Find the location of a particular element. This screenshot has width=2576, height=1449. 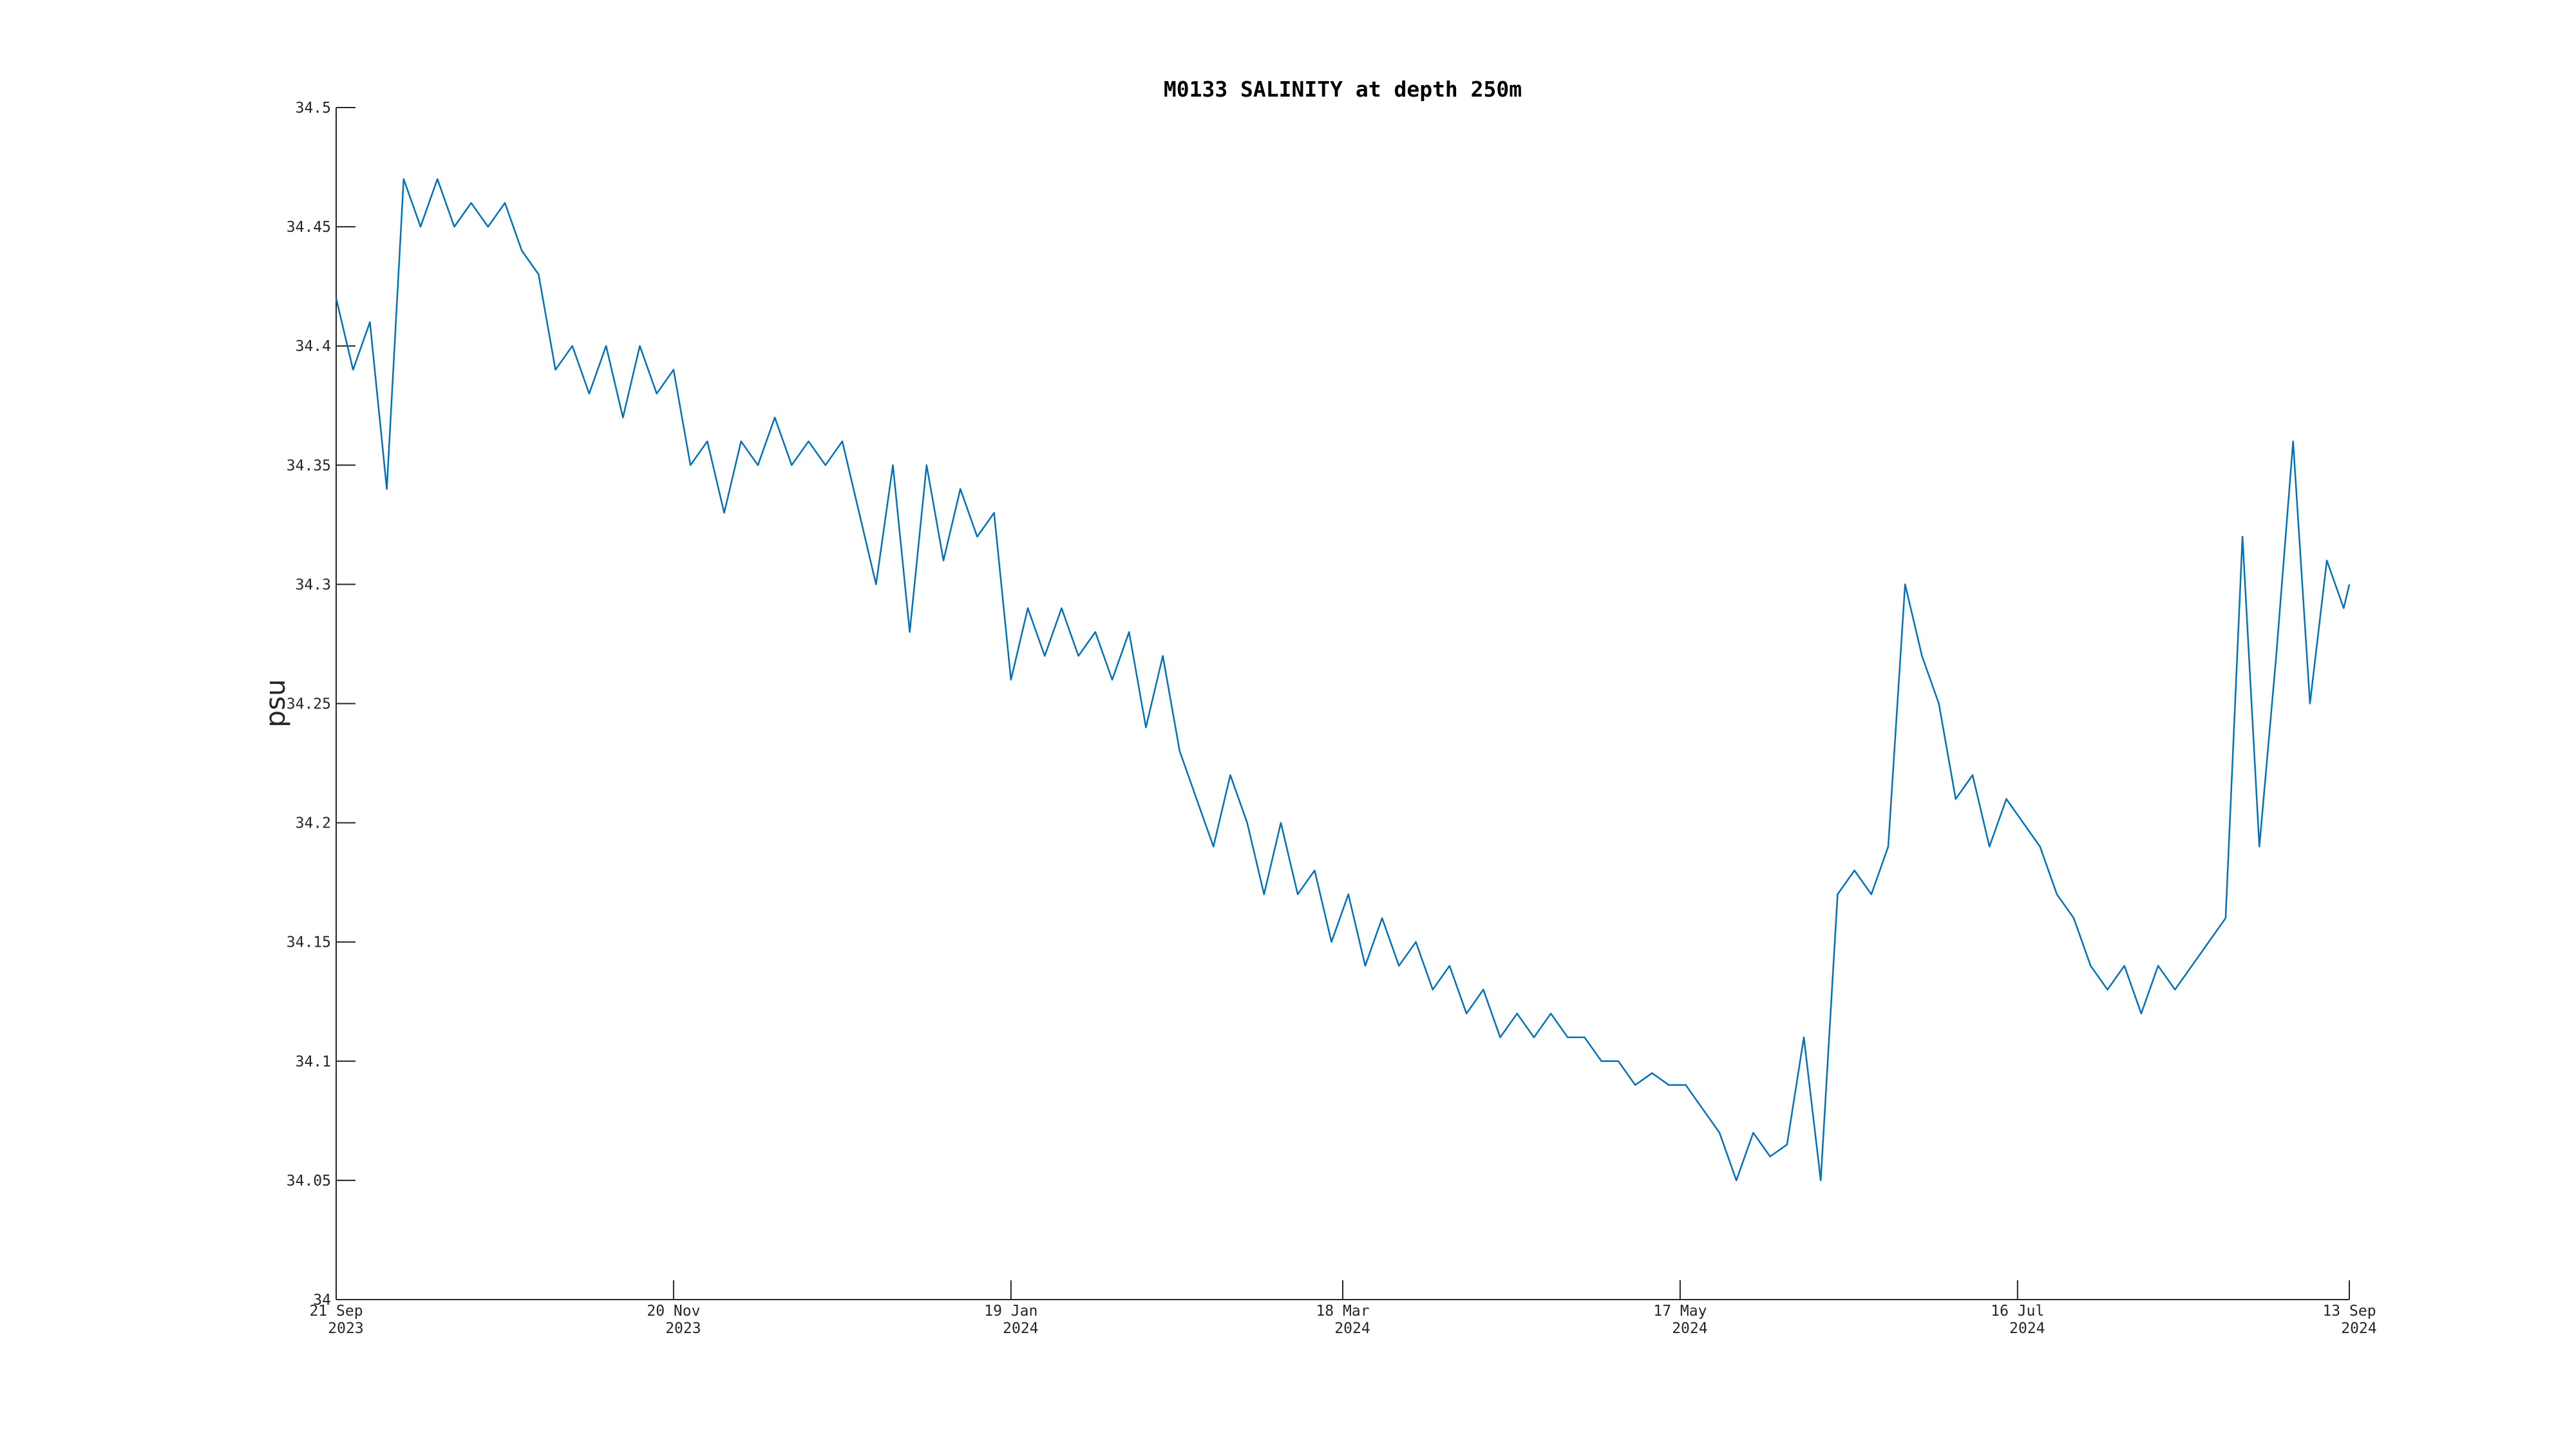

x-tick-label: 19 Jan is located at coordinates (1010, 1311).